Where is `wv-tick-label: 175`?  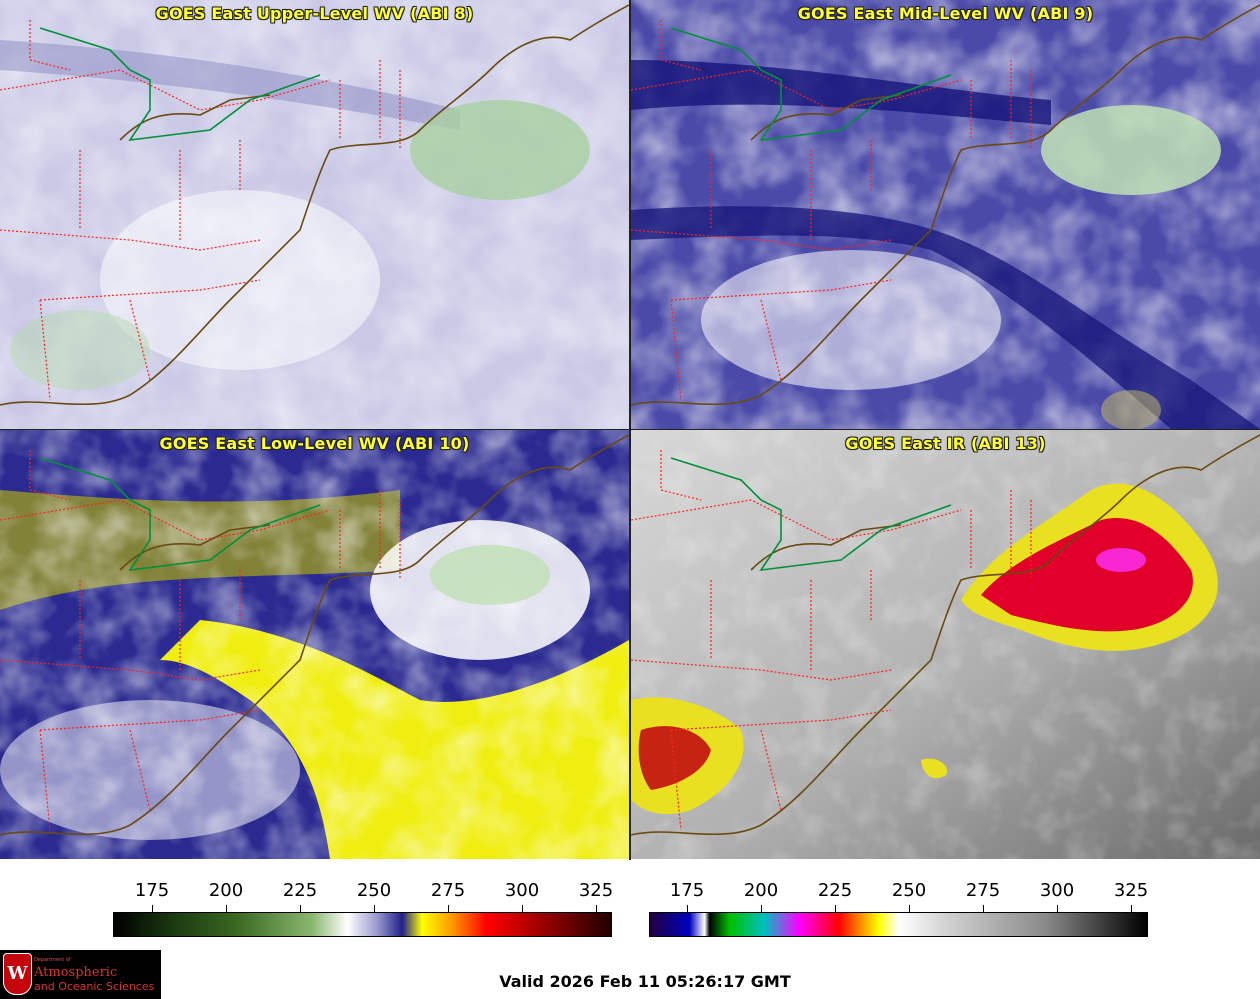
wv-tick-label: 175 is located at coordinates (152, 890).